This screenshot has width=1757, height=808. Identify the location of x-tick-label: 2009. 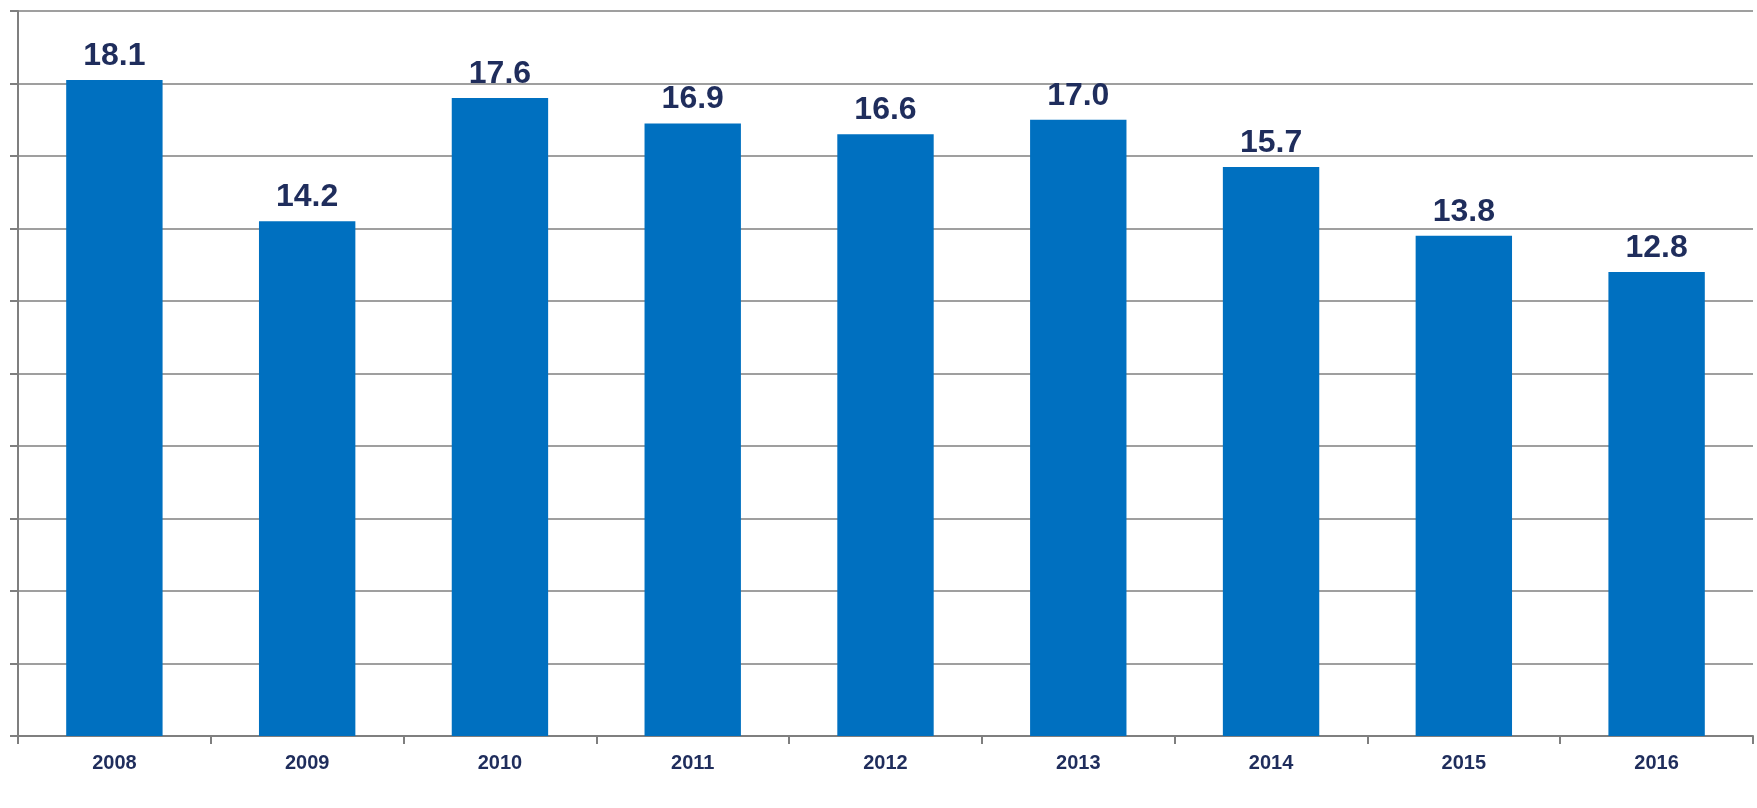
(307, 762).